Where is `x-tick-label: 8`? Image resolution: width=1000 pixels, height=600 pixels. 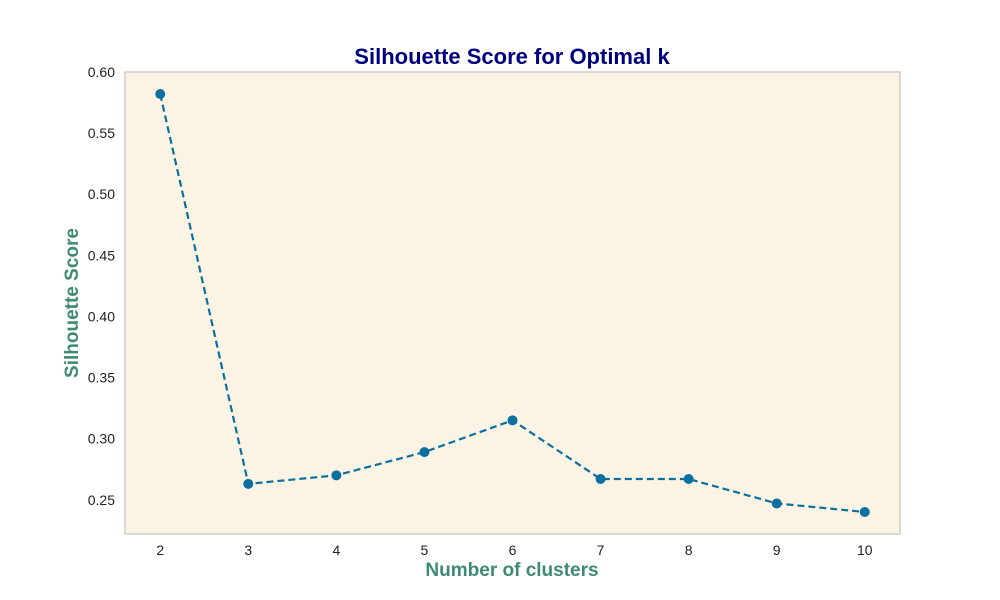
x-tick-label: 8 is located at coordinates (689, 550).